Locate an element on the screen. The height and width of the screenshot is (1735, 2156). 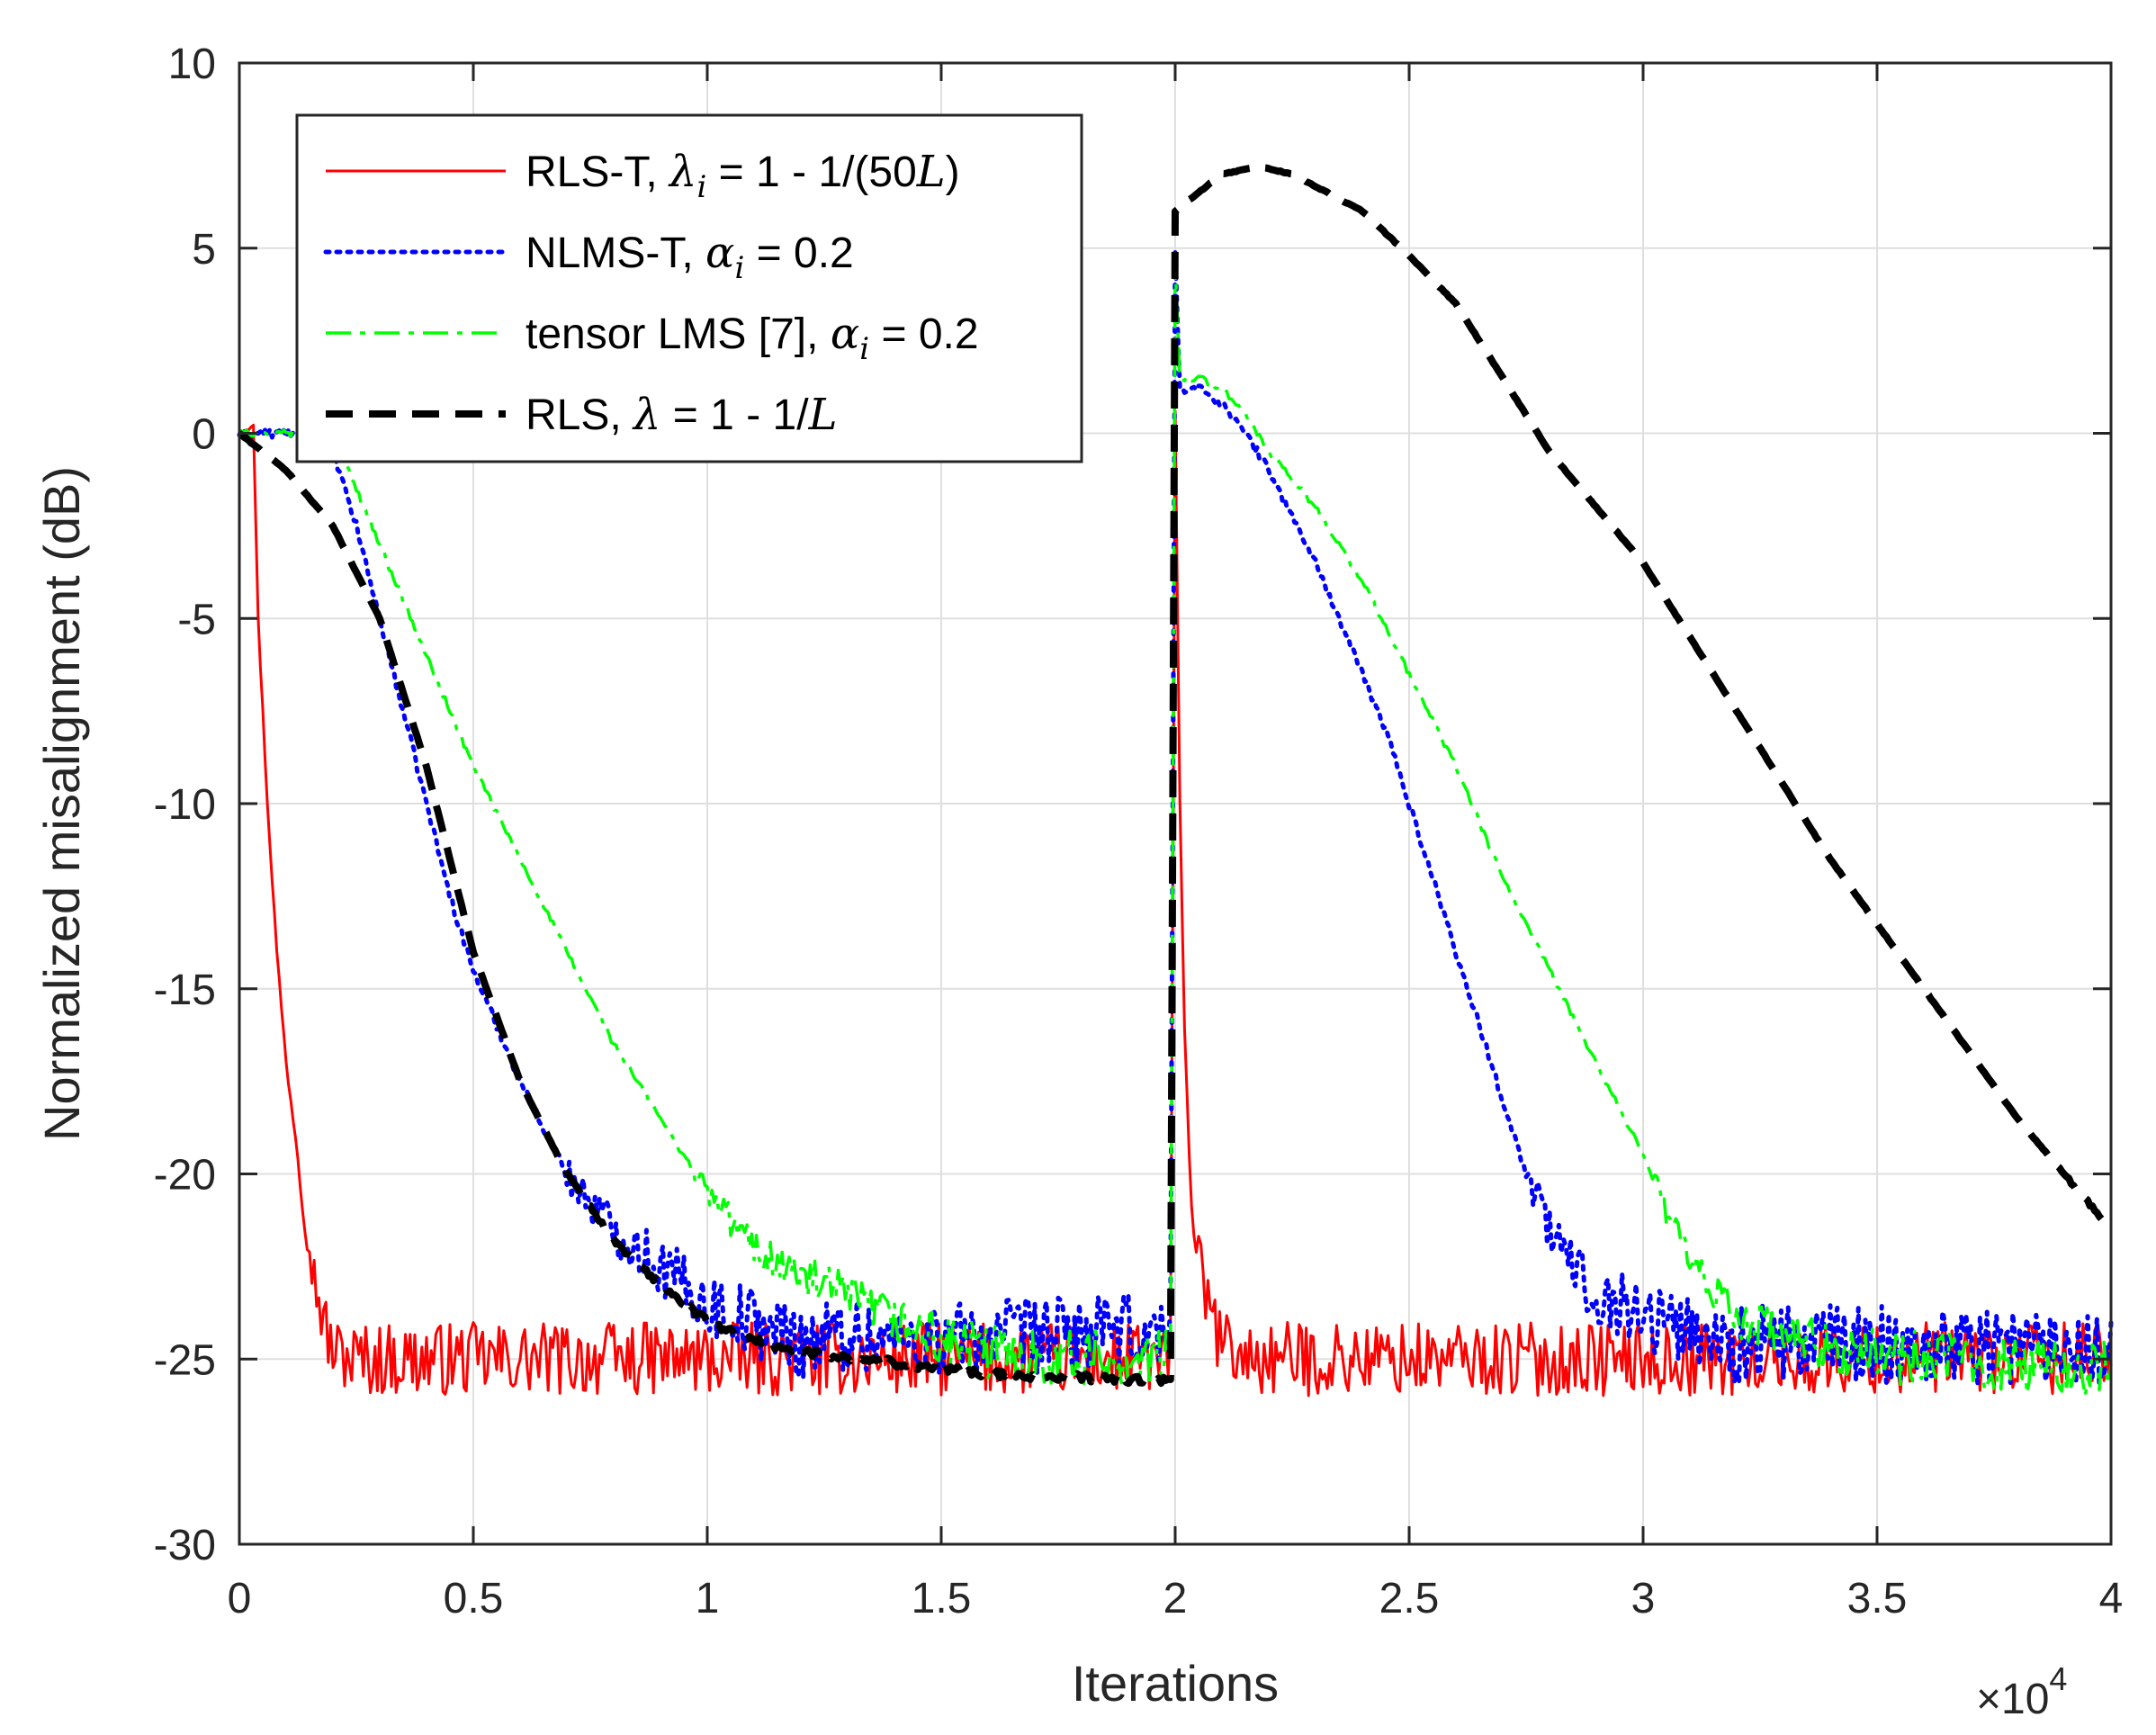
x-axis-multiplier: ×10⁴ is located at coordinates (2021, 1691).